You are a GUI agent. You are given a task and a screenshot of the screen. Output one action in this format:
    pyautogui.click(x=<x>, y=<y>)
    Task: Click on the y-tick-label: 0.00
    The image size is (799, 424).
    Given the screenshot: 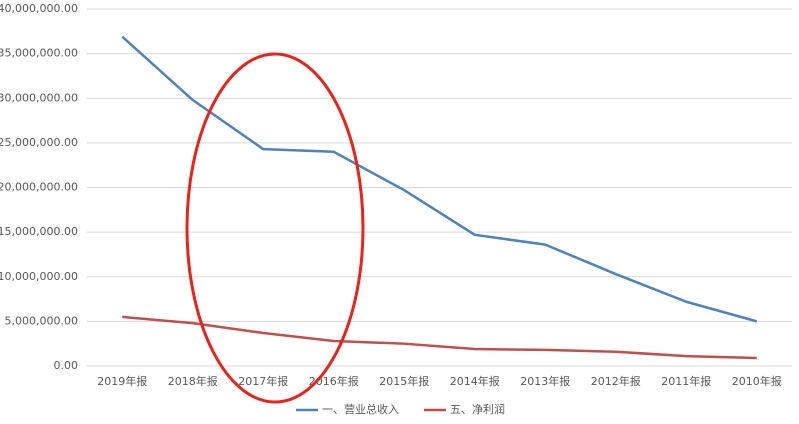 What is the action you would take?
    pyautogui.click(x=66, y=365)
    